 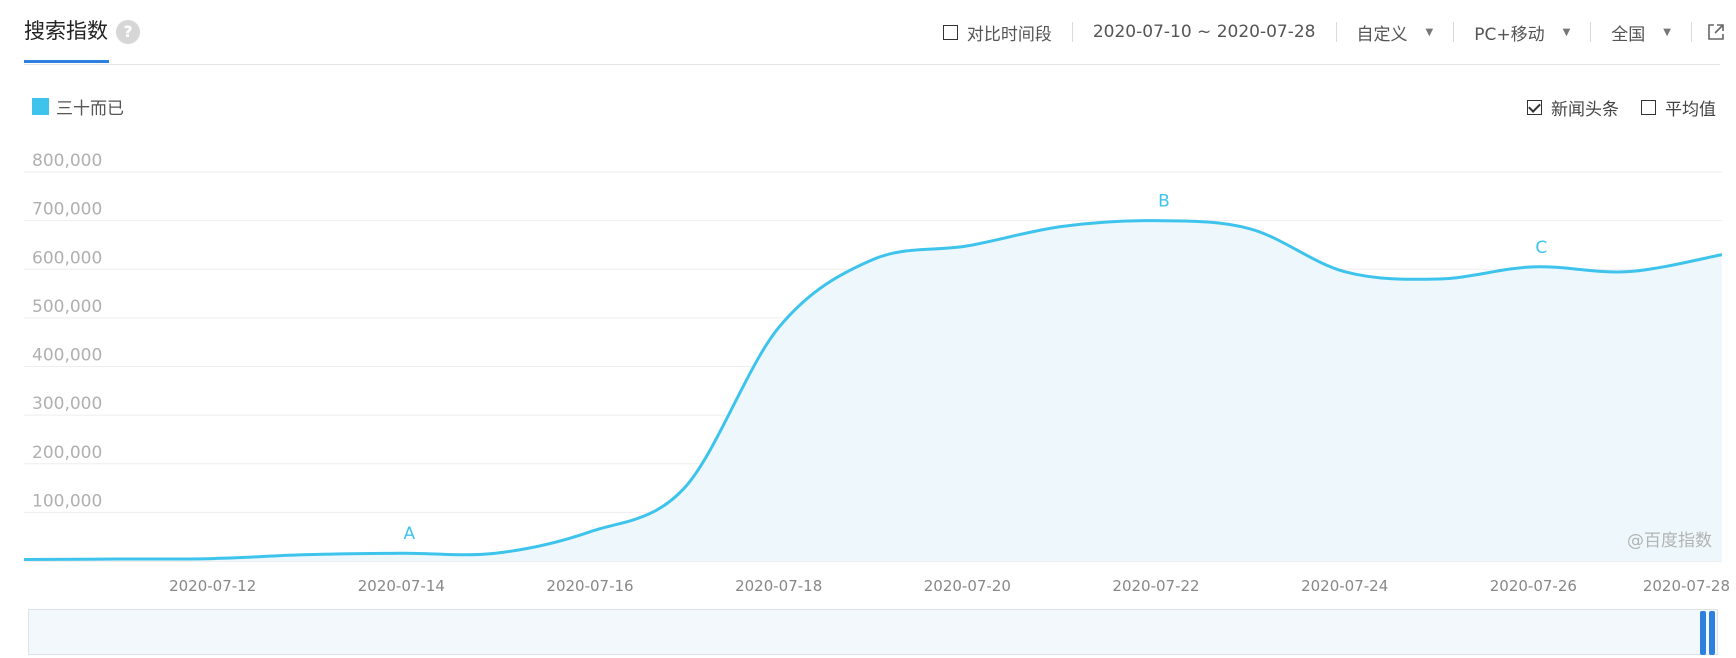 I want to click on annotation-label: C, so click(x=1541, y=248).